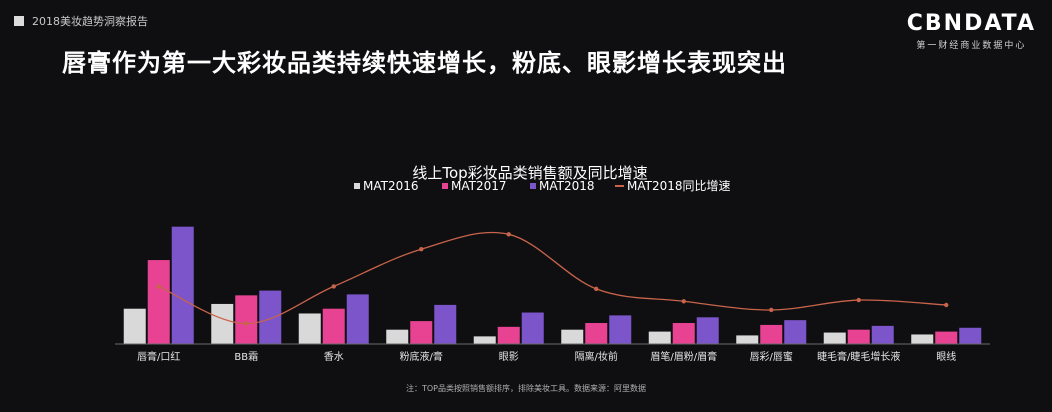 Image resolution: width=1052 pixels, height=412 pixels. What do you see at coordinates (683, 356) in the screenshot?
I see `x-tick-label: 眉笔/眉粉/眉膏` at bounding box center [683, 356].